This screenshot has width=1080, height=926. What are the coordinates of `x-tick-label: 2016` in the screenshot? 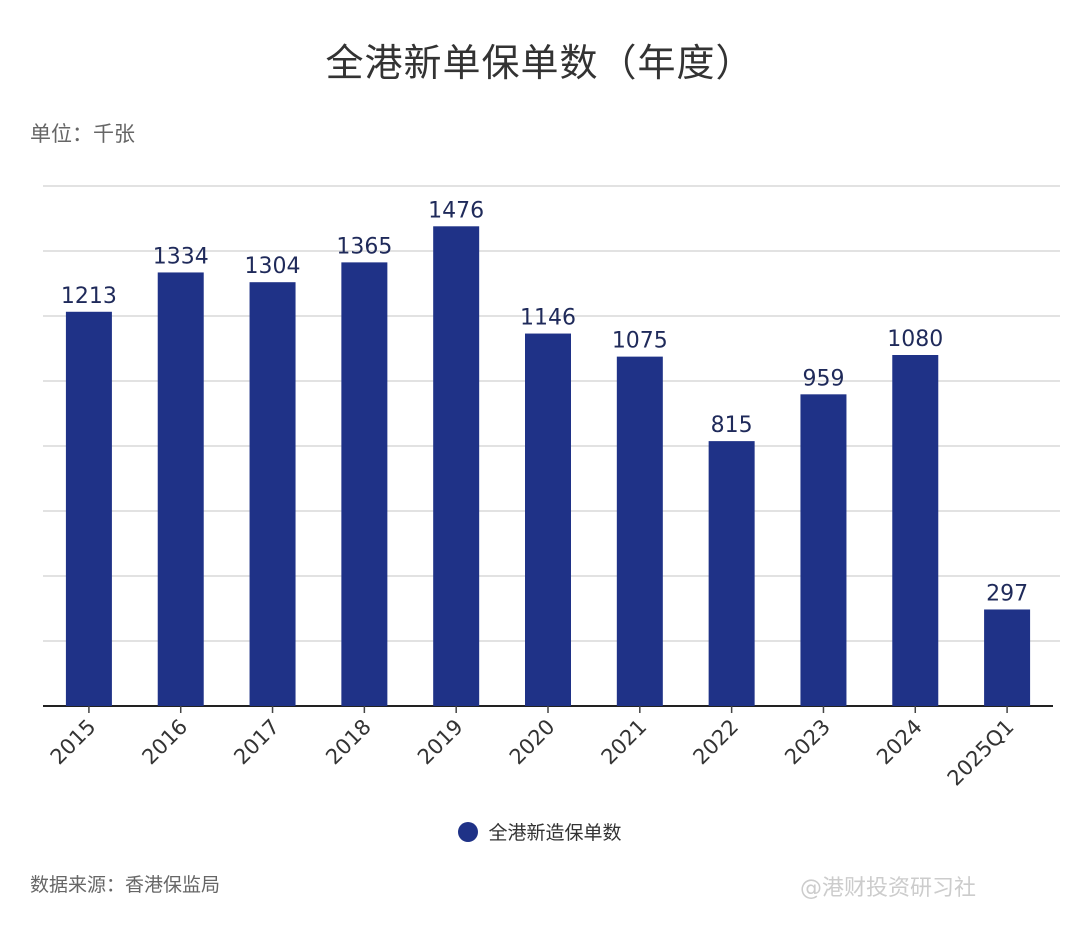 It's located at (164, 742).